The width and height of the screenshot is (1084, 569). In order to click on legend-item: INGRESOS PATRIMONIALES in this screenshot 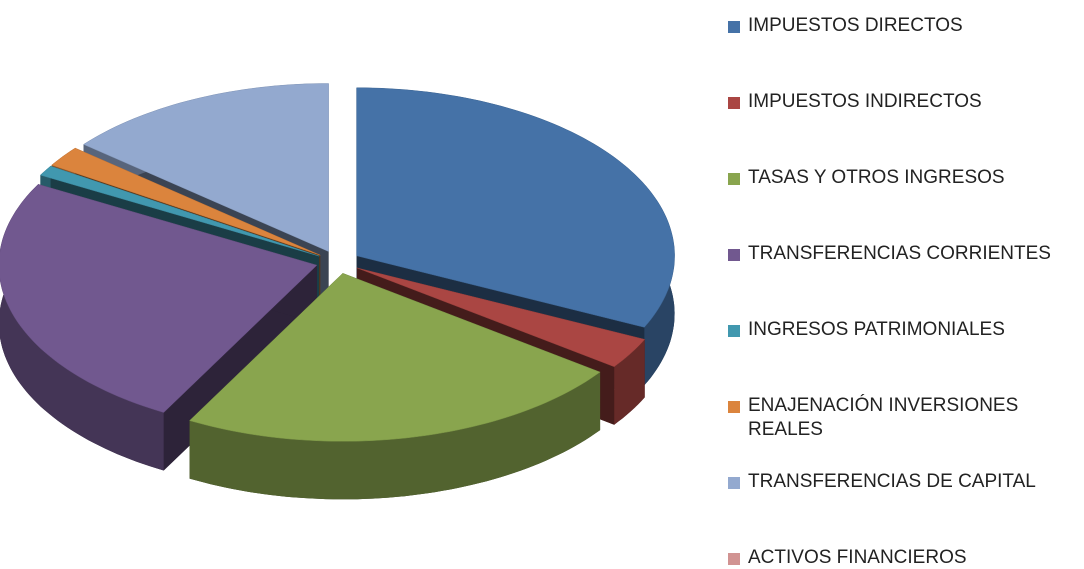, I will do `click(903, 330)`.